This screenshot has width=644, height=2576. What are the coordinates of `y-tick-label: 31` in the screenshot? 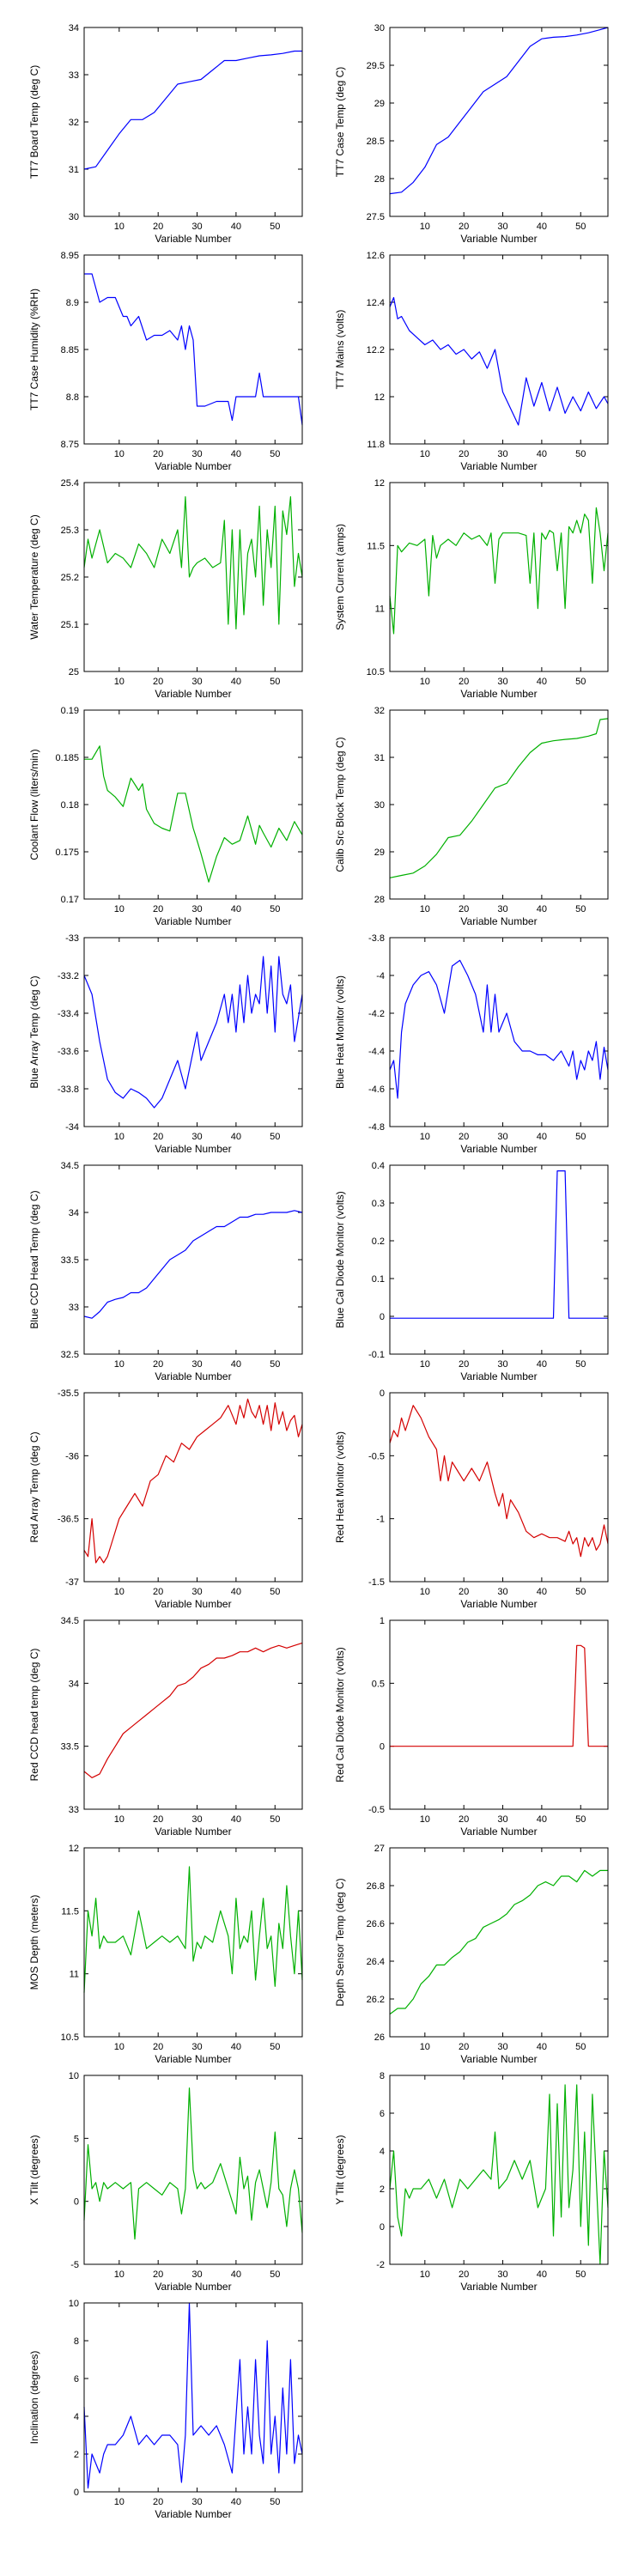 It's located at (74, 170).